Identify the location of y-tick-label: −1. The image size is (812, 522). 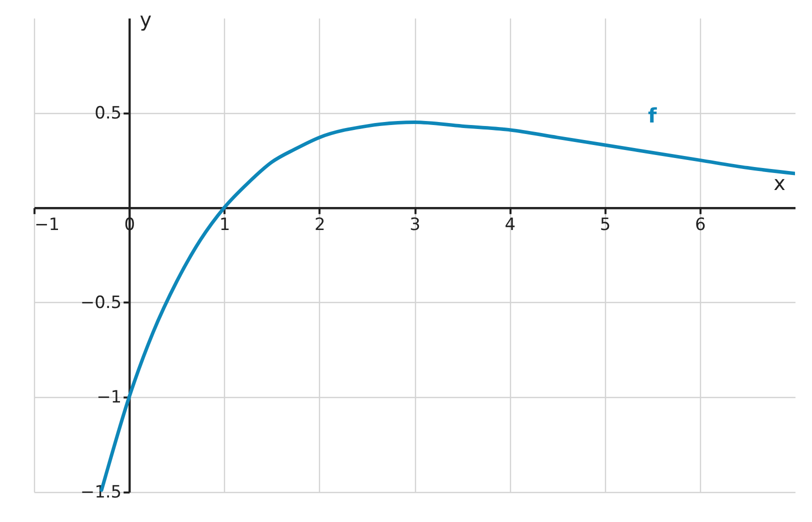
(109, 398).